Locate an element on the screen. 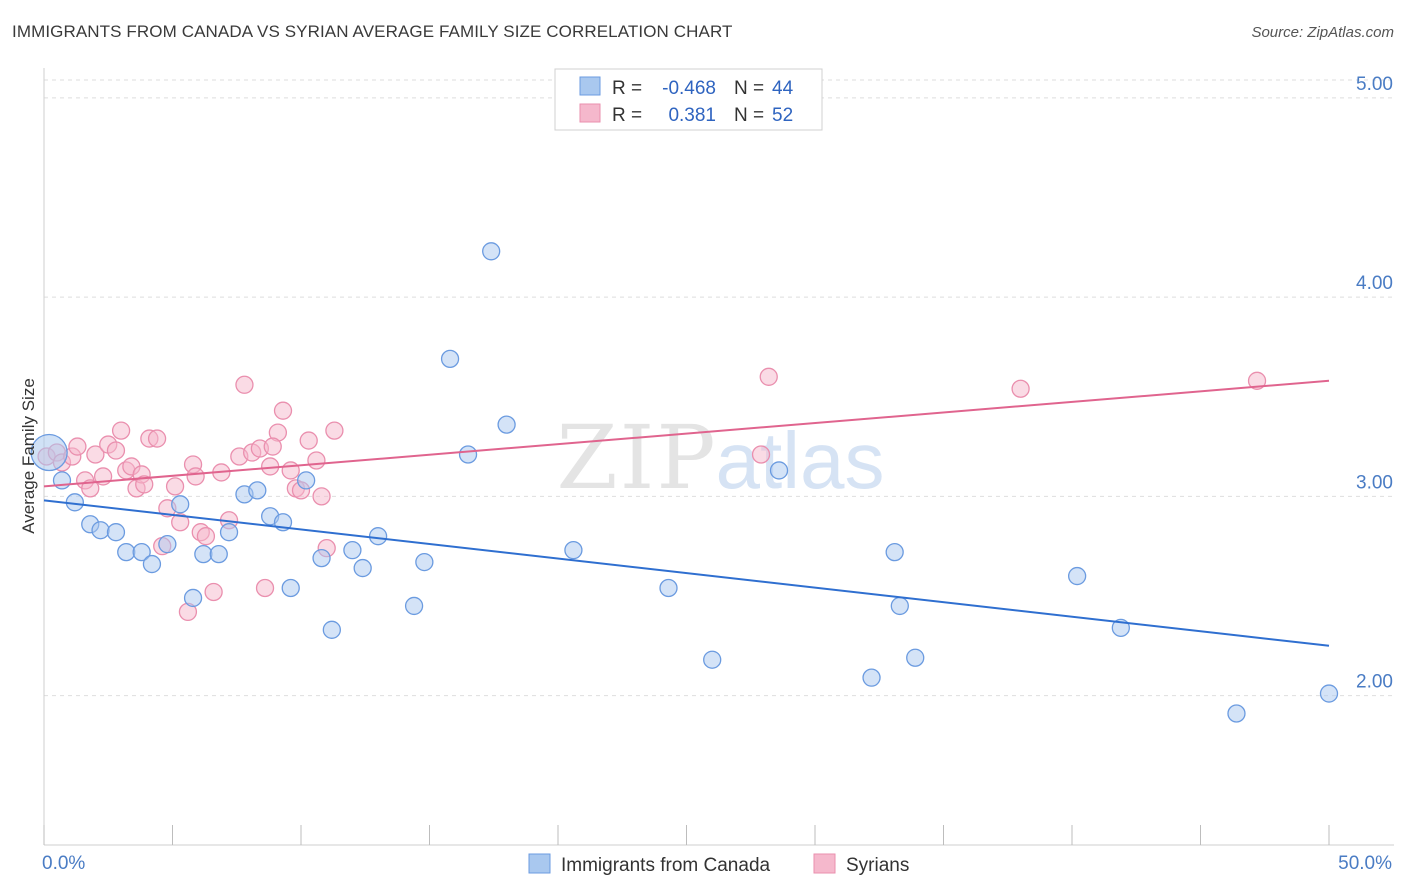  y-tick-label-0: 2.00 is located at coordinates (1374, 682).